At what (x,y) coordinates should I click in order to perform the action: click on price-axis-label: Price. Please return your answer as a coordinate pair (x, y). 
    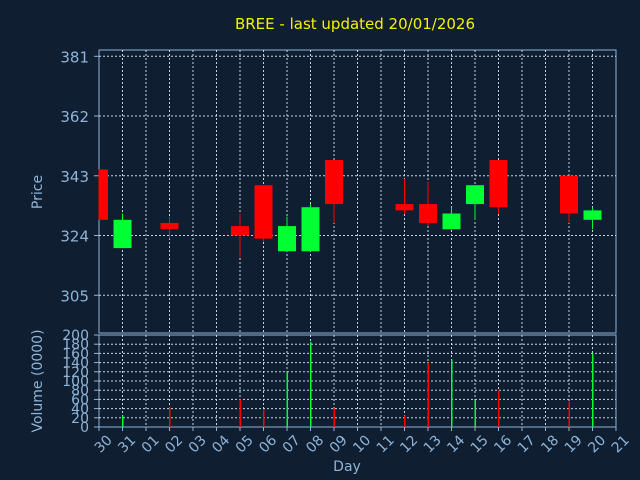
    Looking at the image, I should click on (38, 192).